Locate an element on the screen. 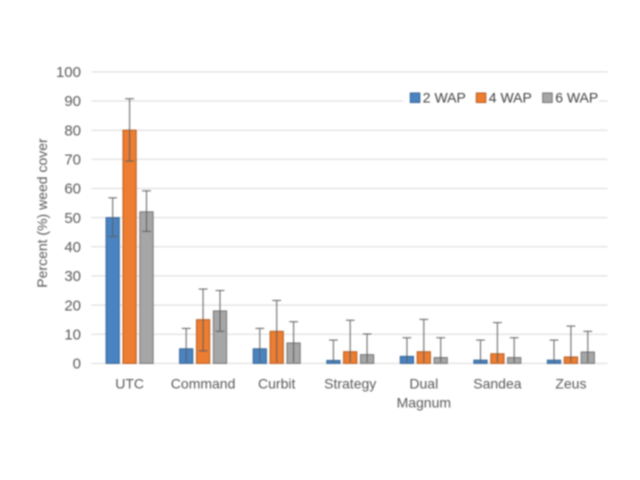 The image size is (640, 480). svg-text: Zeus is located at coordinates (570, 383).